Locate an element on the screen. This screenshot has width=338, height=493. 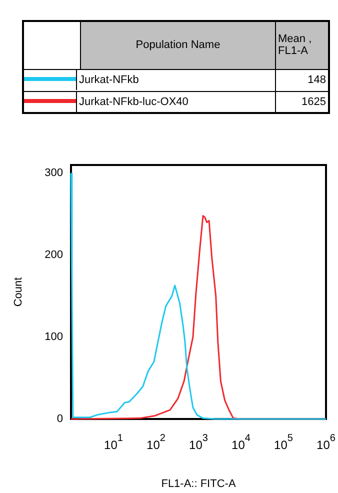
y-tick-label: 0 is located at coordinates (59, 419).